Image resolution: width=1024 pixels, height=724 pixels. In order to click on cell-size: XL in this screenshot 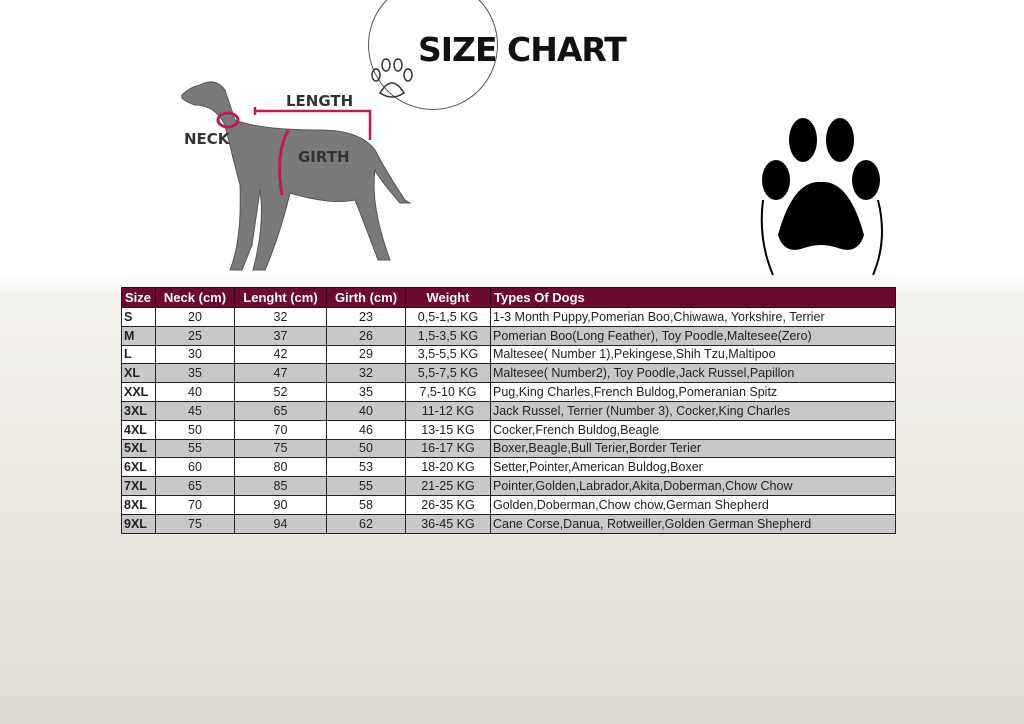, I will do `click(138, 373)`.